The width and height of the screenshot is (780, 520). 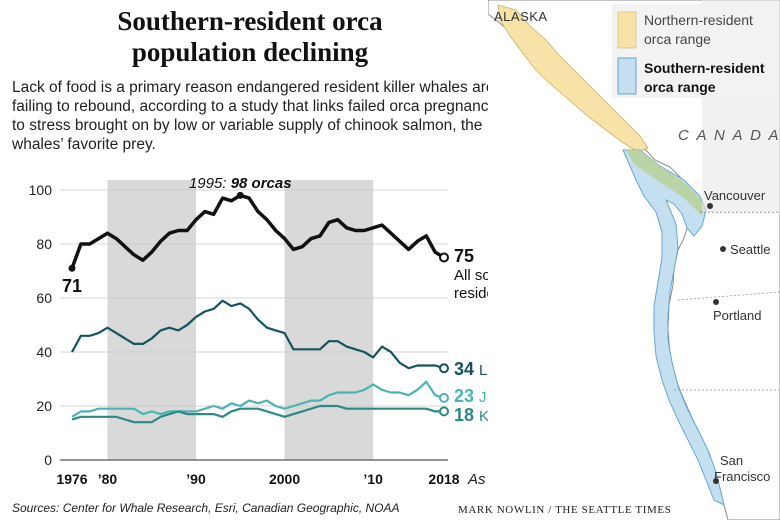 I want to click on end-label-kpod: 18, so click(x=466, y=415).